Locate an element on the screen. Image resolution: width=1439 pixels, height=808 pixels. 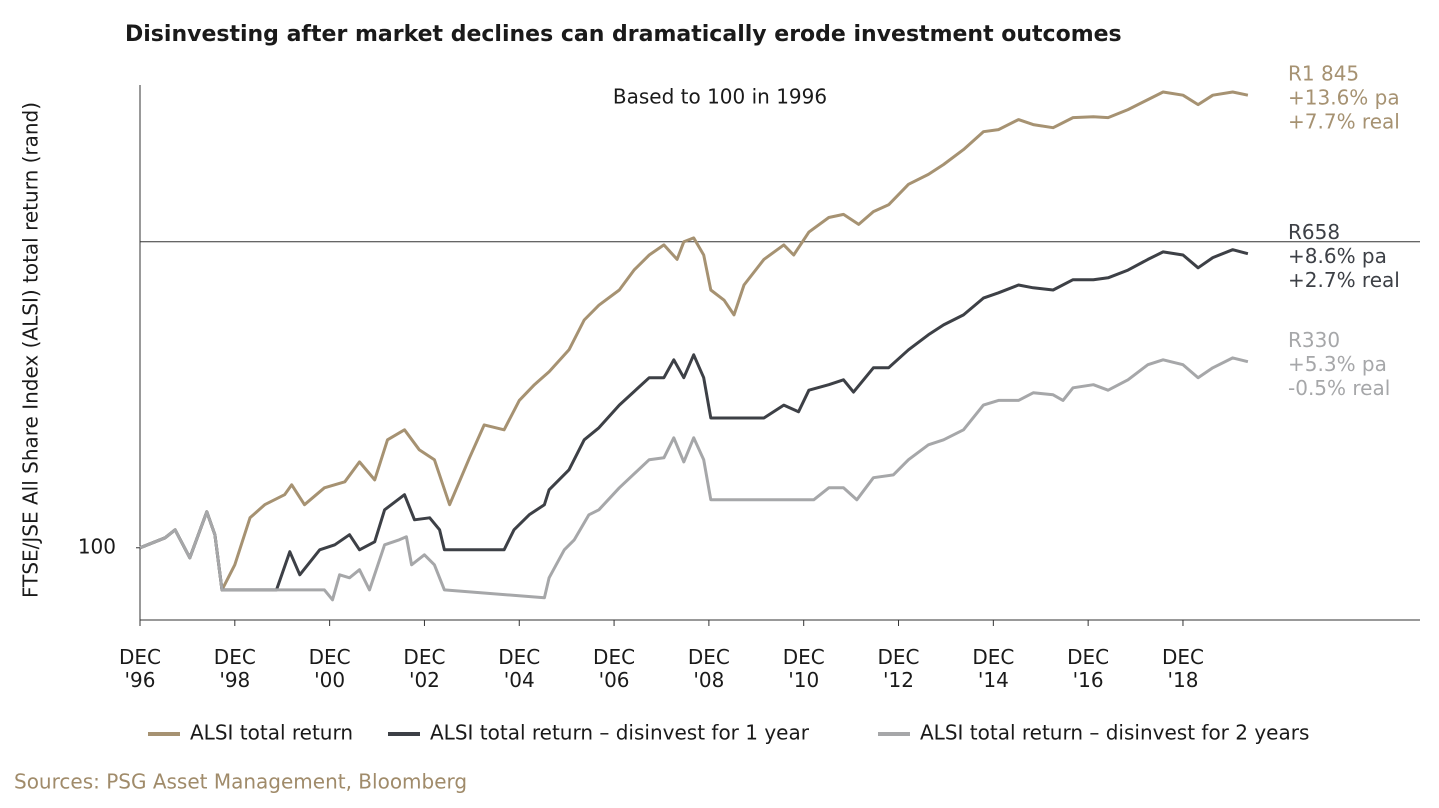
y-tick-label: 100 is located at coordinates (97, 546).